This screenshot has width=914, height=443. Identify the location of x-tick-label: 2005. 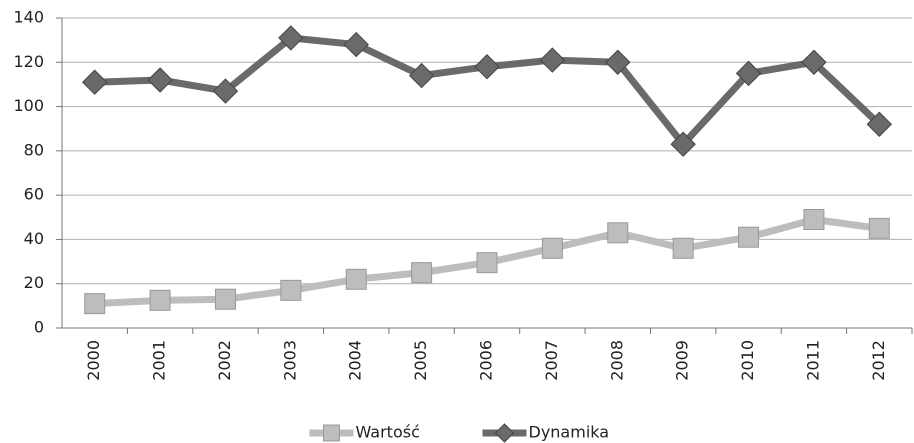
(420, 360).